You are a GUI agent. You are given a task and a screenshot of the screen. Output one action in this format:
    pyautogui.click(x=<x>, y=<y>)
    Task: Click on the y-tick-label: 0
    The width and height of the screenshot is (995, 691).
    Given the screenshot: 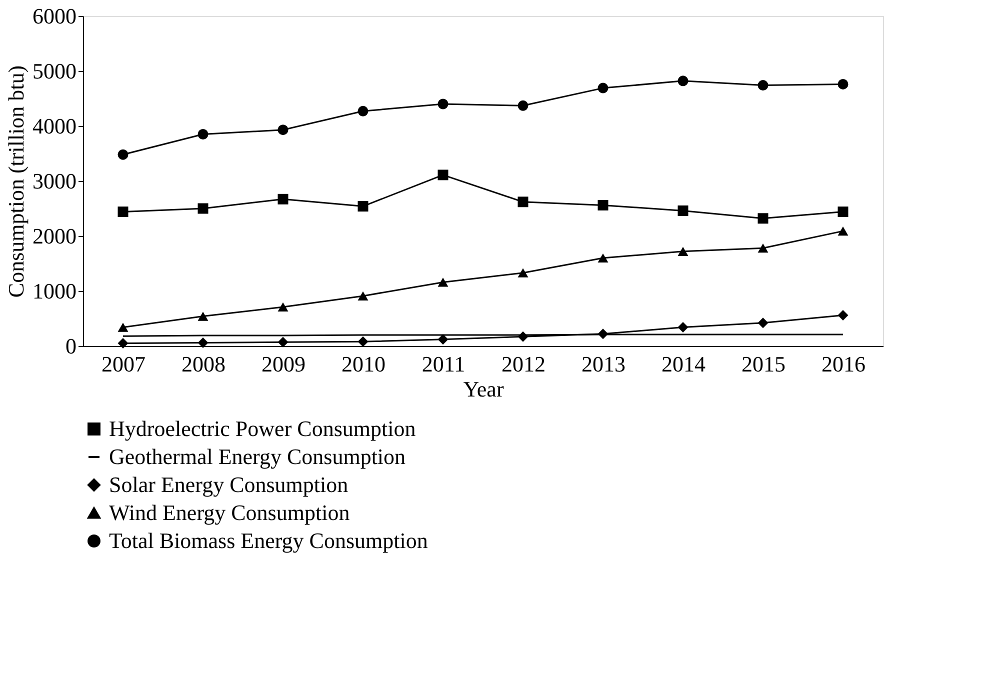 What is the action you would take?
    pyautogui.click(x=71, y=346)
    